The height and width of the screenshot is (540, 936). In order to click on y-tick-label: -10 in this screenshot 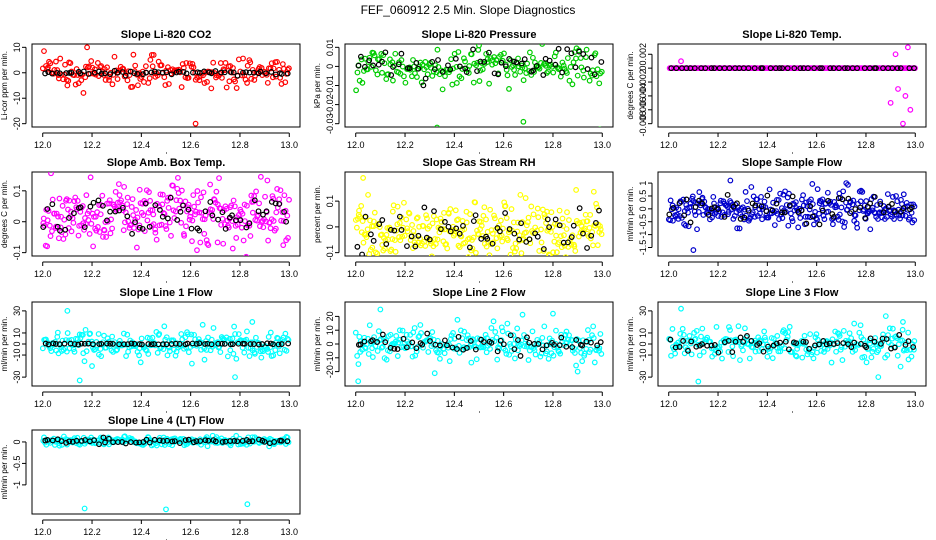, I will do `click(17, 355)`.